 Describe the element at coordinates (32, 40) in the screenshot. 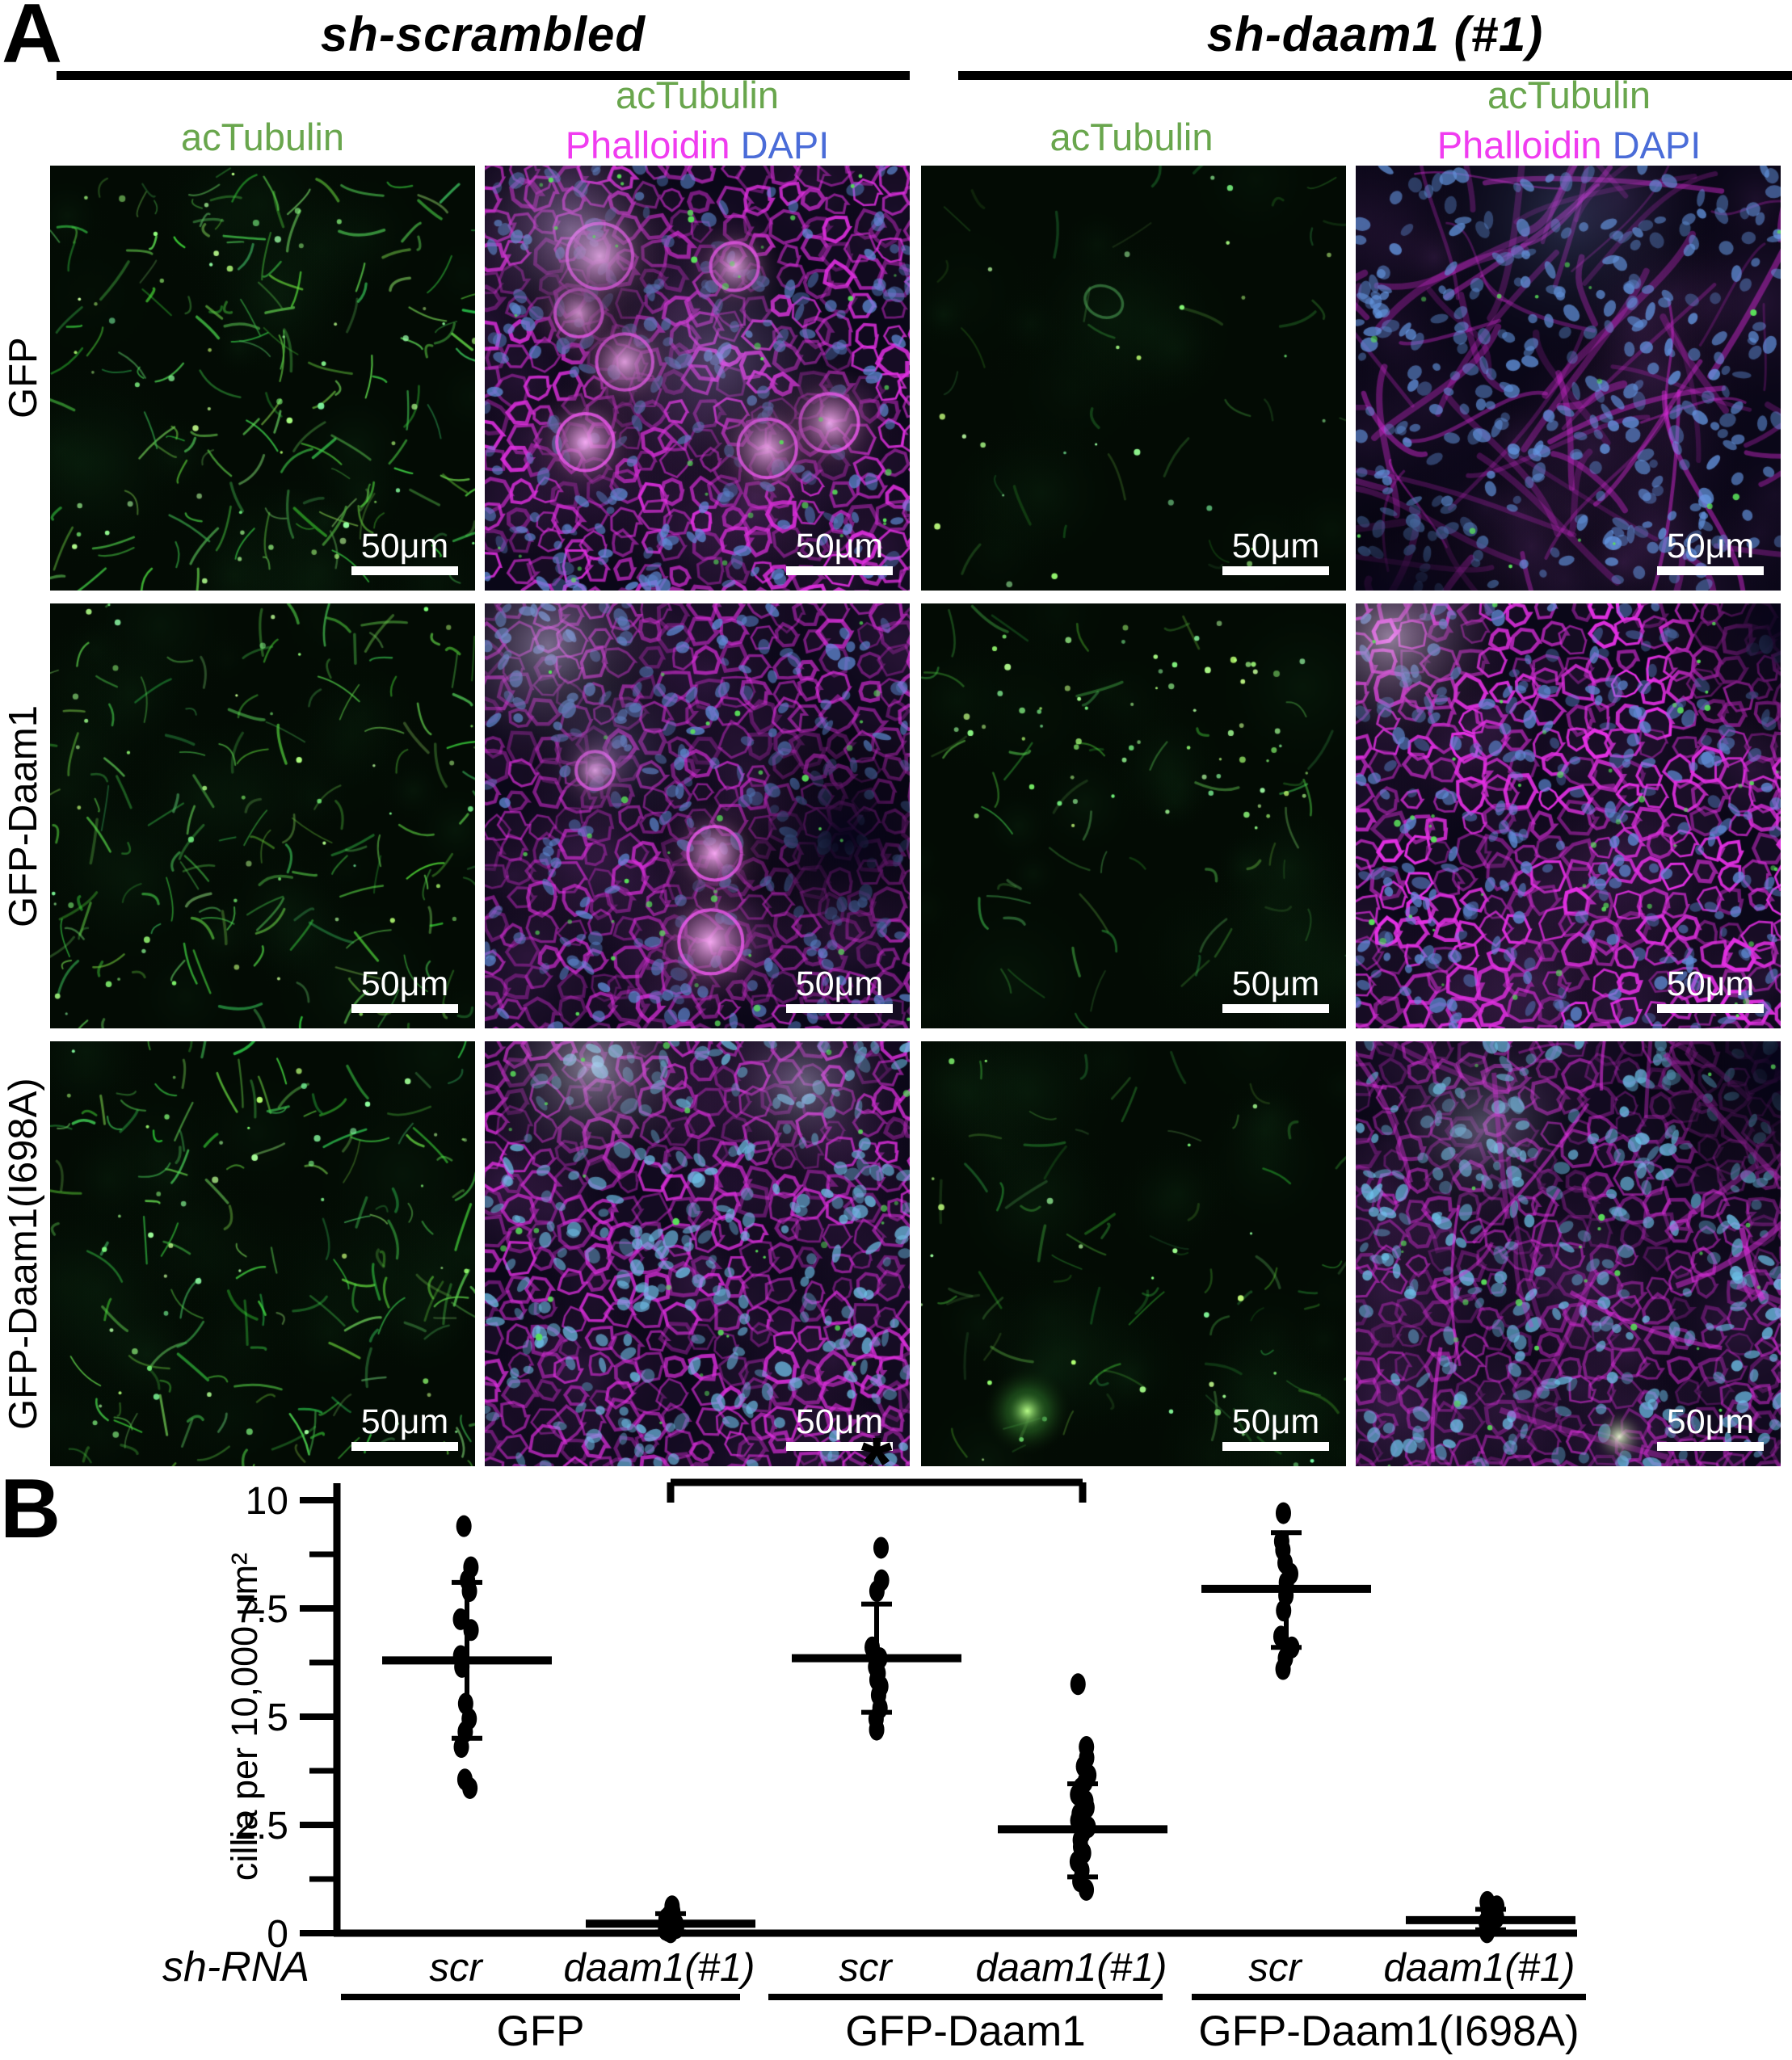

I see `panel-a-label: A` at that location.